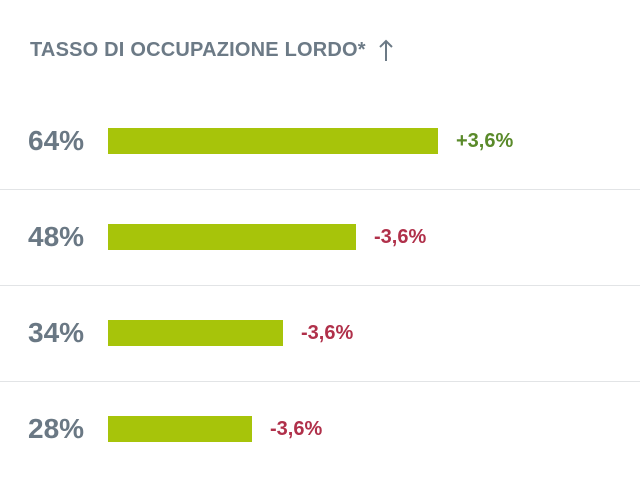 The image size is (640, 477). I want to click on table-header: TASSO DI OCCUPAZIONE LORDO*, so click(212, 50).